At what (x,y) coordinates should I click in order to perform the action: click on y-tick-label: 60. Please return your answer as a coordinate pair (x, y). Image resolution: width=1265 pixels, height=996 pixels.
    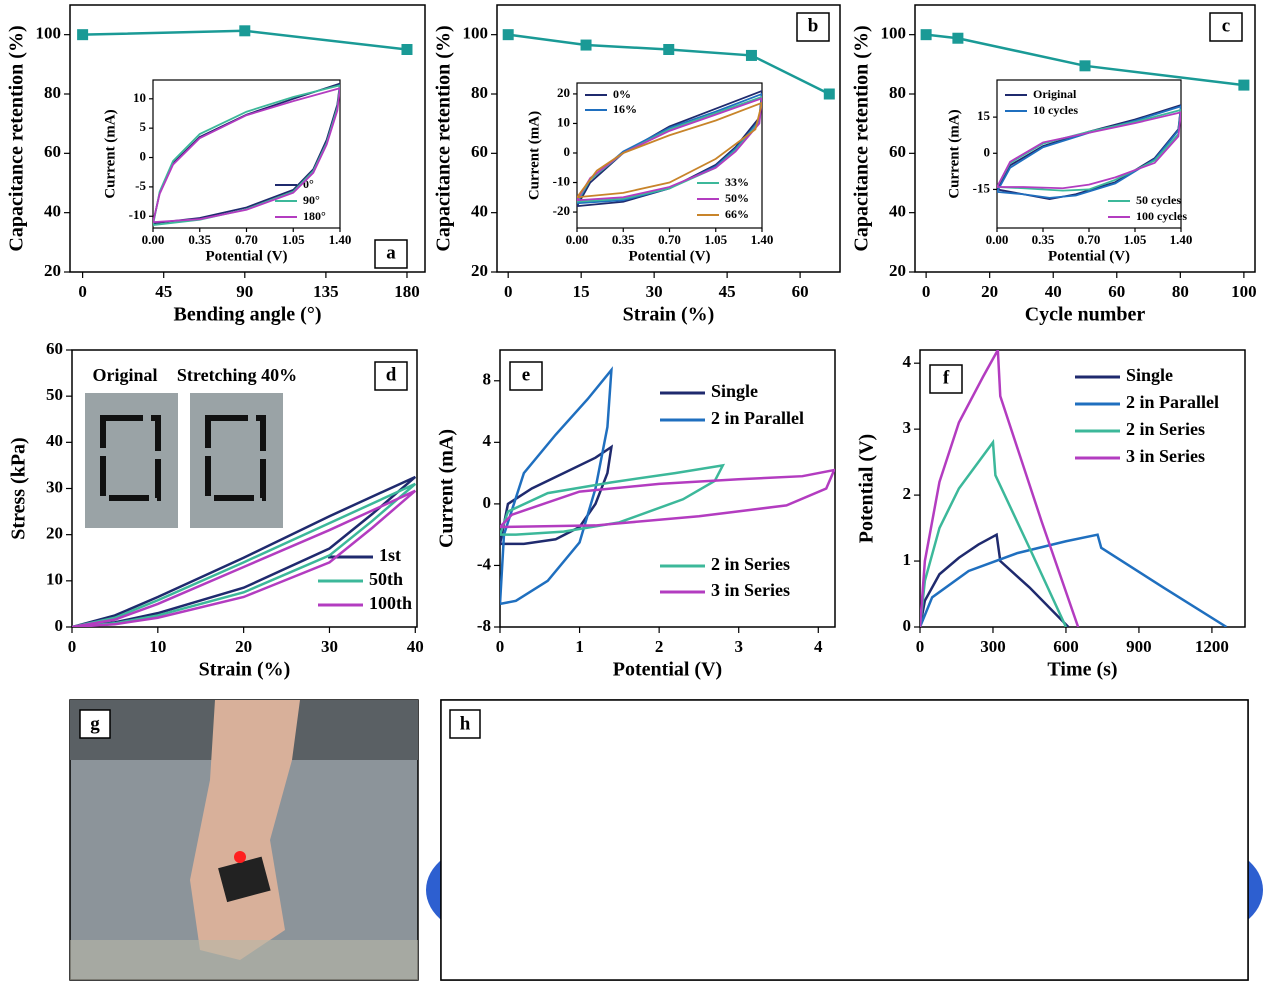
    Looking at the image, I should click on (54, 348).